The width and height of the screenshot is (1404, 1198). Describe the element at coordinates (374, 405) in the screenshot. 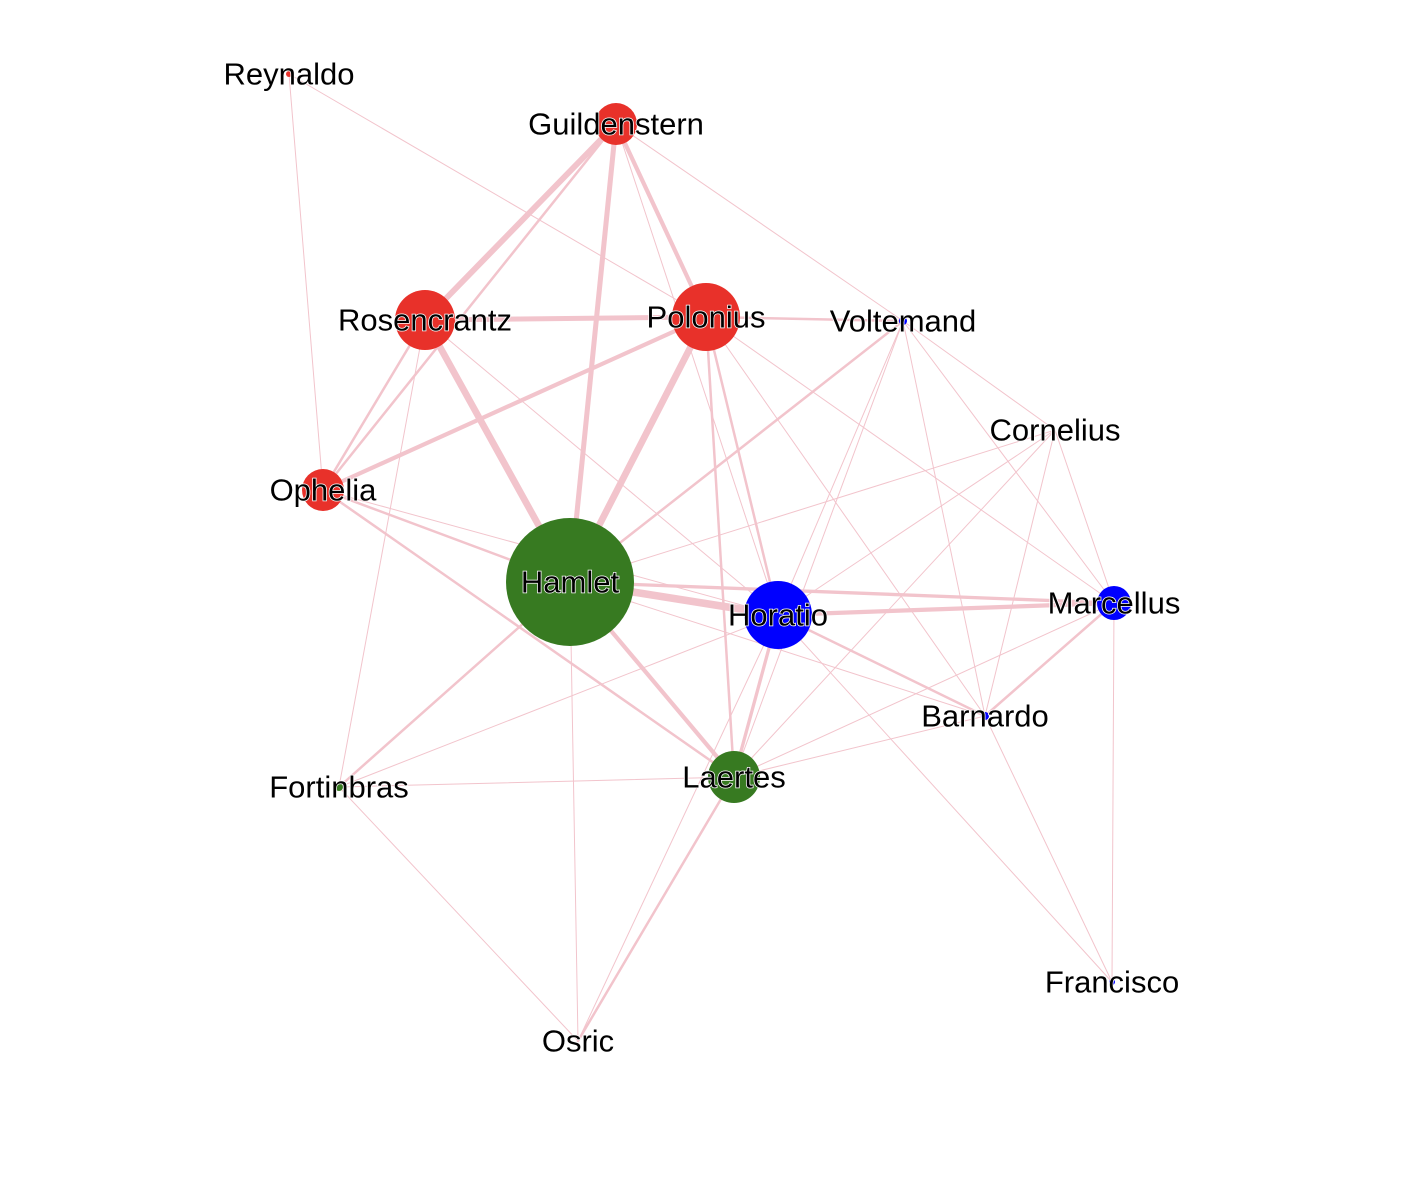

I see `edge-rosencrantz-ophelia` at that location.